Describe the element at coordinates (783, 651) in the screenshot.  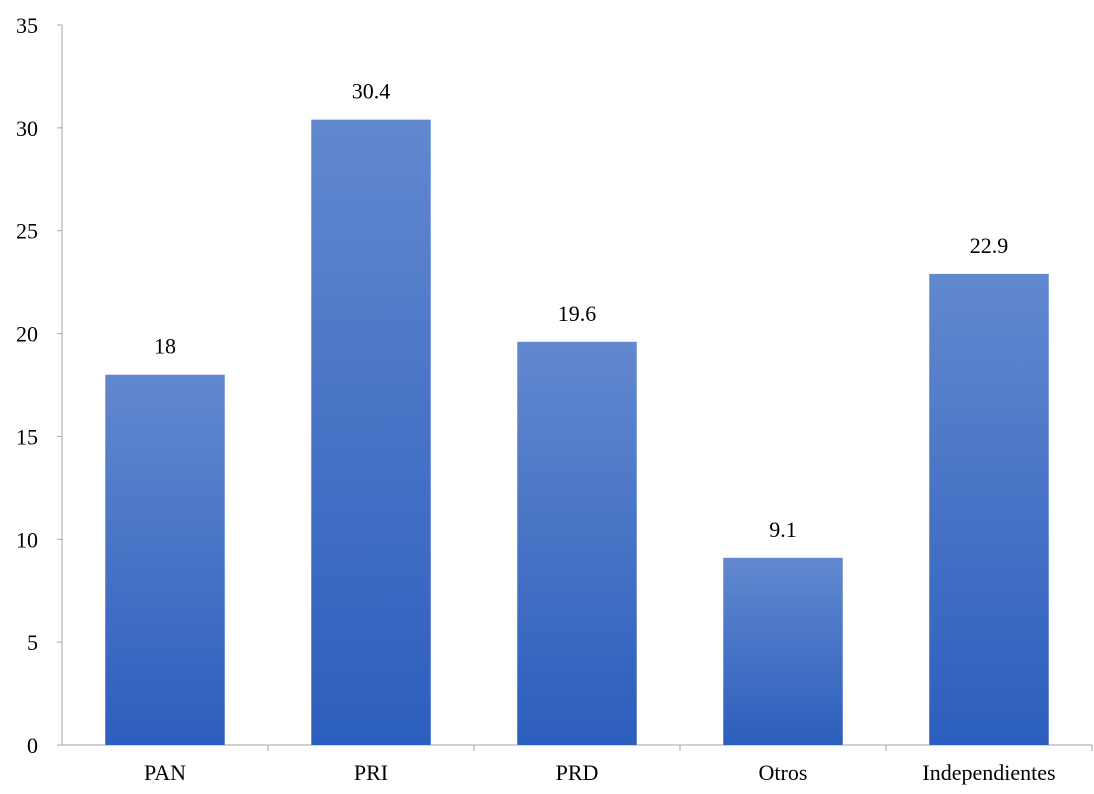
I see `bar-otros` at that location.